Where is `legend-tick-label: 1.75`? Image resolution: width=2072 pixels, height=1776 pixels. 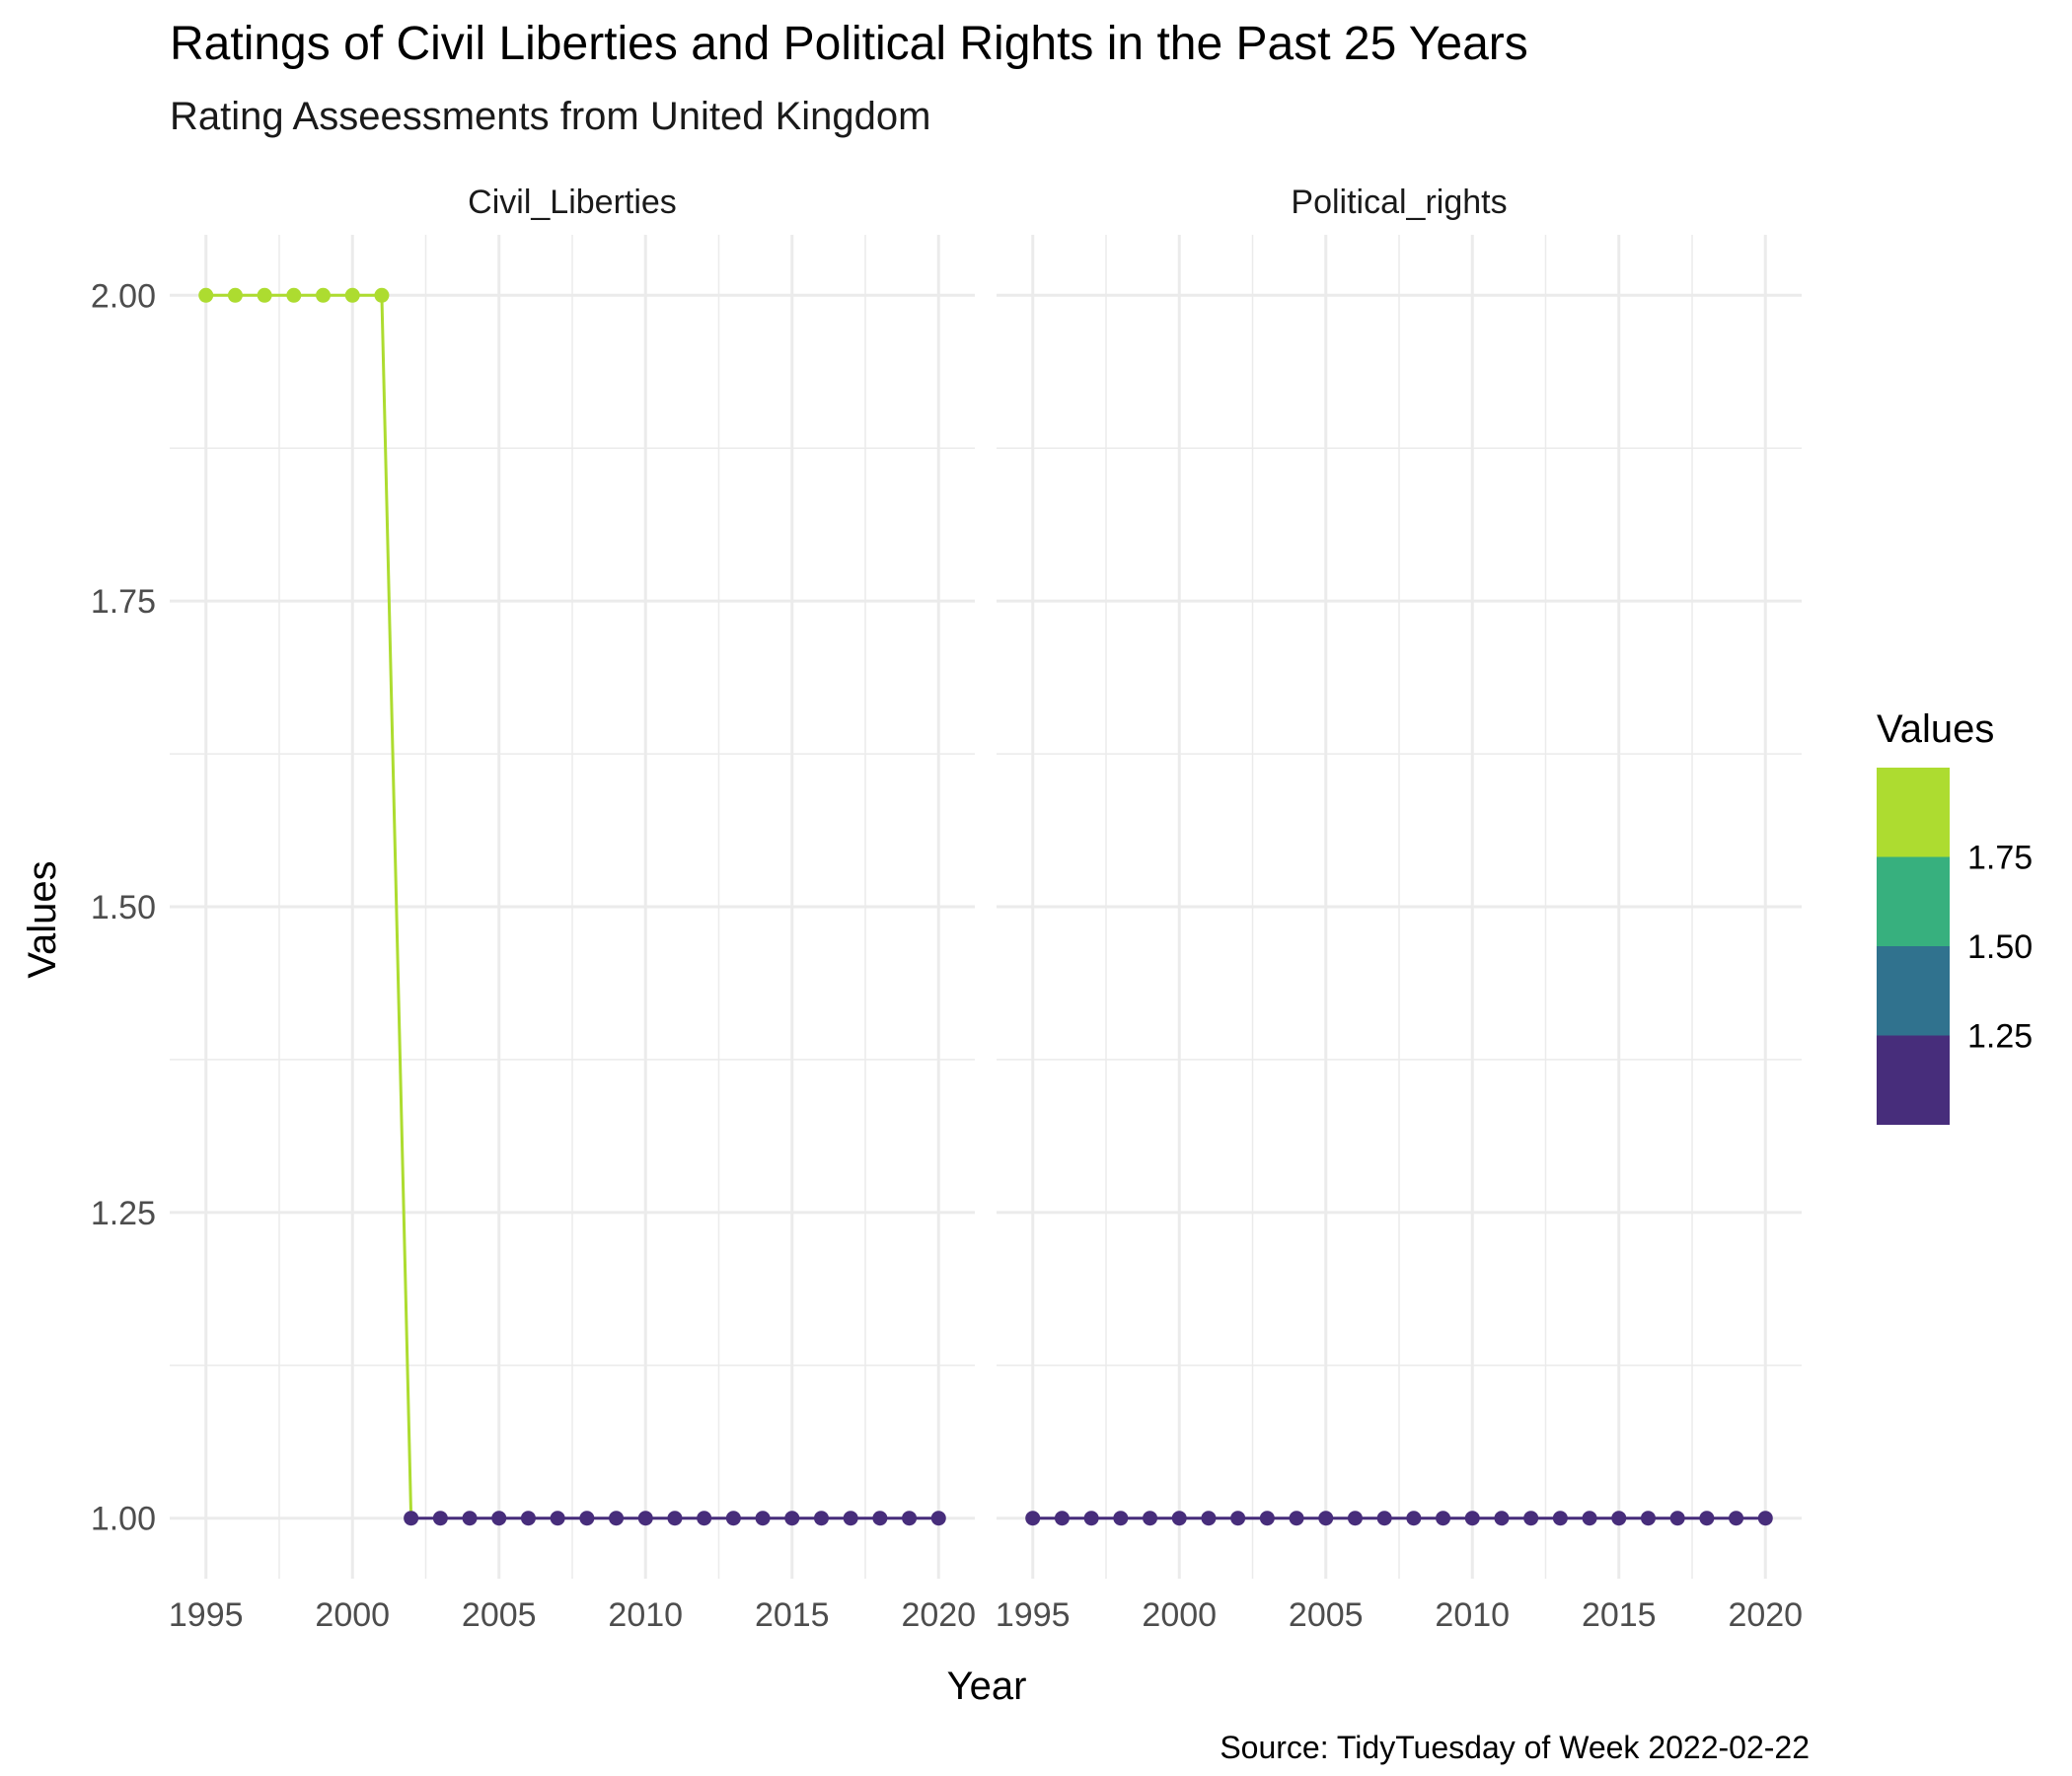
legend-tick-label: 1.75 is located at coordinates (2000, 859).